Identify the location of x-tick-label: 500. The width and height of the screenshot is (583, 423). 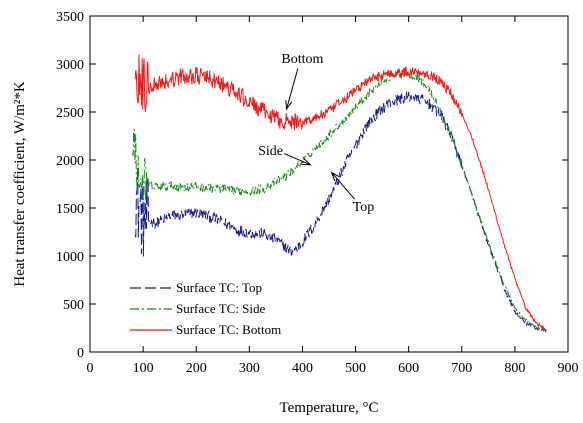
(355, 368).